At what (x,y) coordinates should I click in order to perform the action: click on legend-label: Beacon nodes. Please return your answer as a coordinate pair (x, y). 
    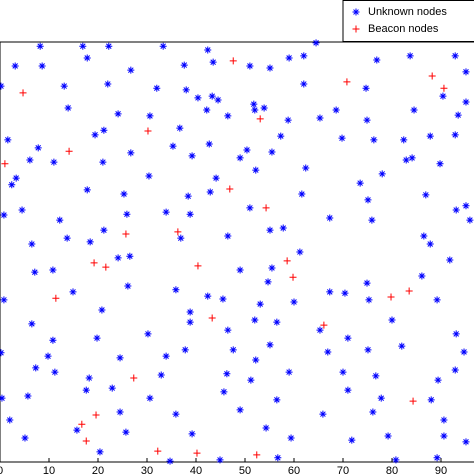
    Looking at the image, I should click on (403, 29).